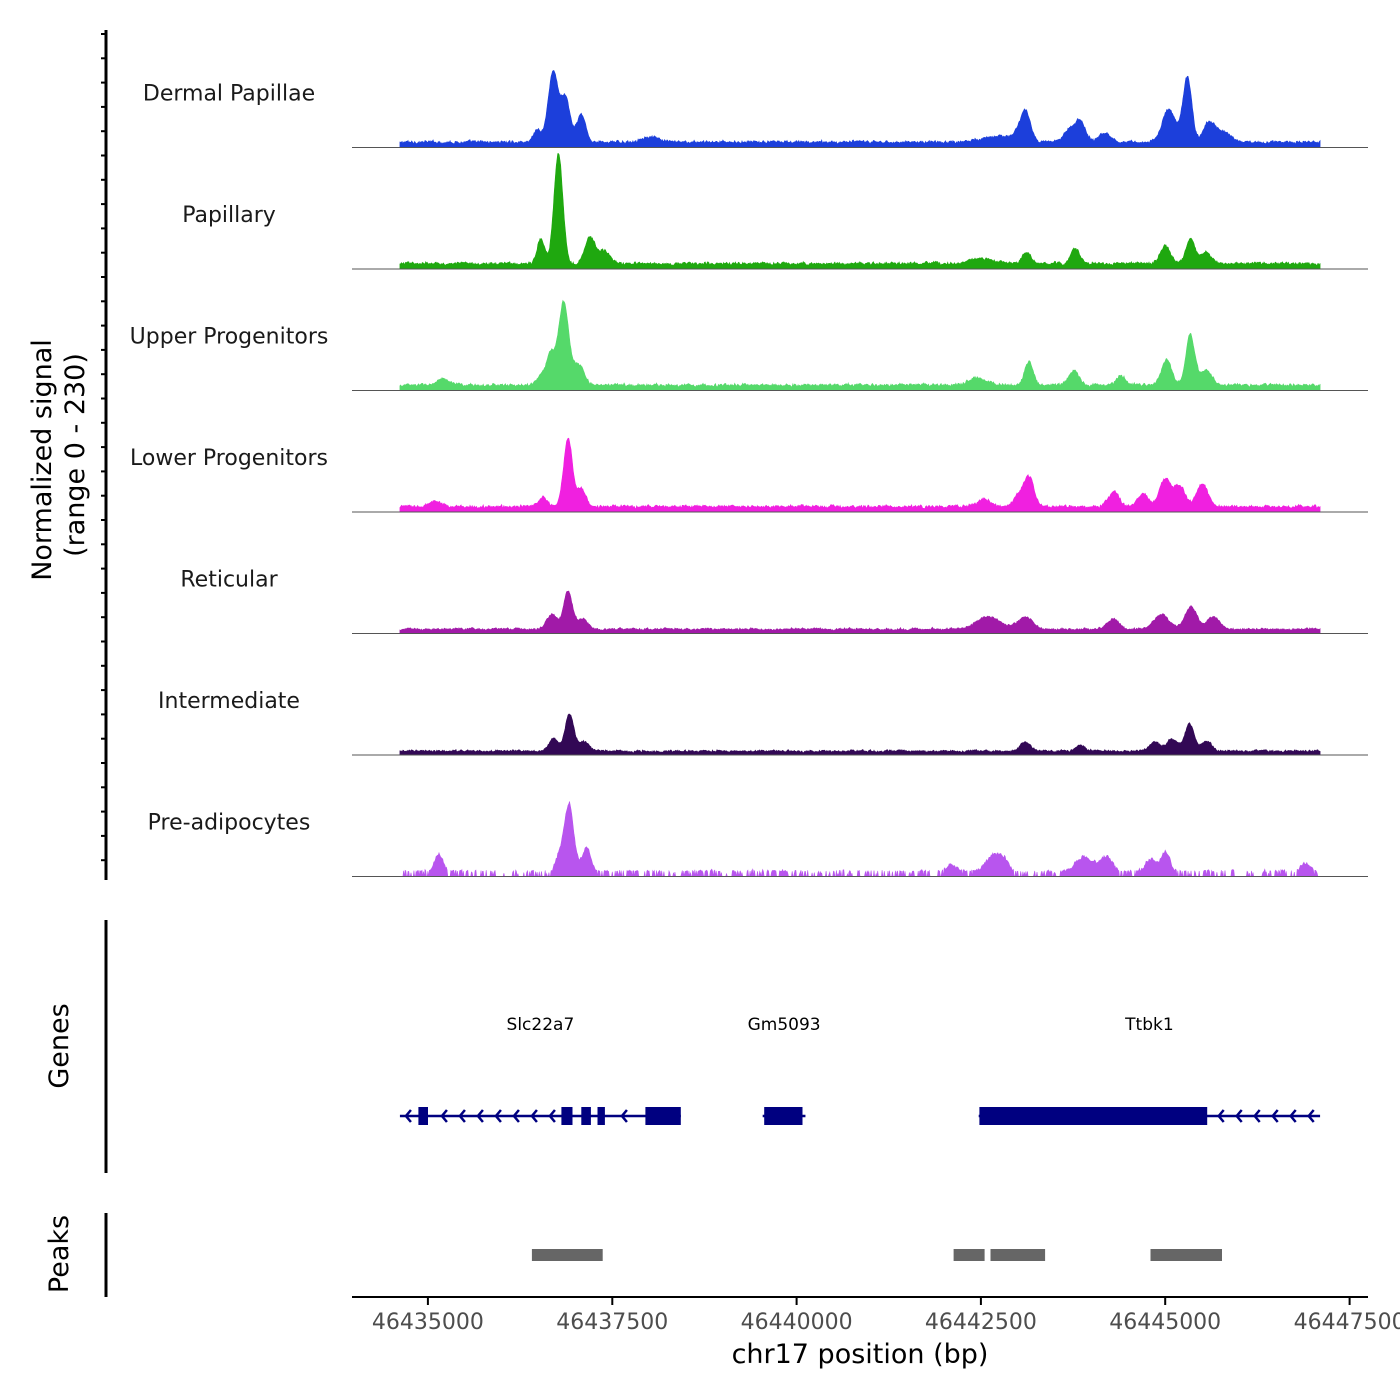 The height and width of the screenshot is (1400, 1400). Describe the element at coordinates (229, 337) in the screenshot. I see `track-label: Upper Progenitors` at that location.